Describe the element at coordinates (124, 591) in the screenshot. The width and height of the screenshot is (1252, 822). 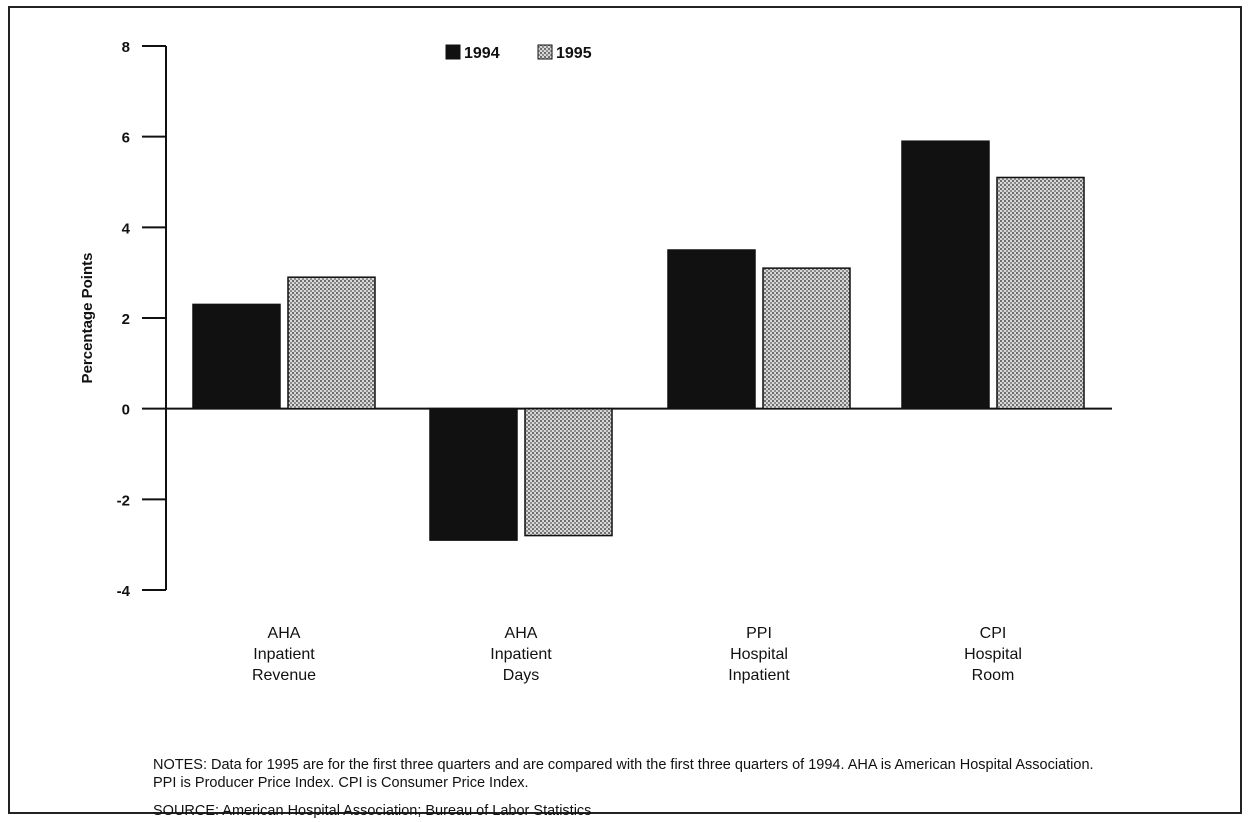
I see `y-tick-label: -4` at that location.